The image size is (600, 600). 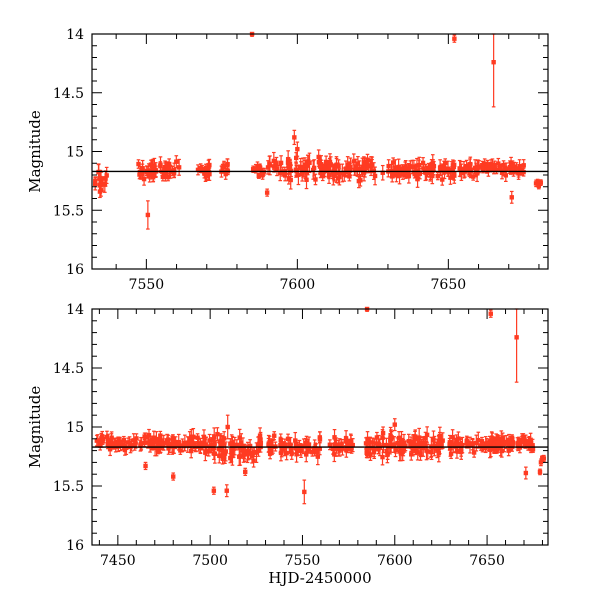 I want to click on y-tick-label: 14, so click(x=75, y=35).